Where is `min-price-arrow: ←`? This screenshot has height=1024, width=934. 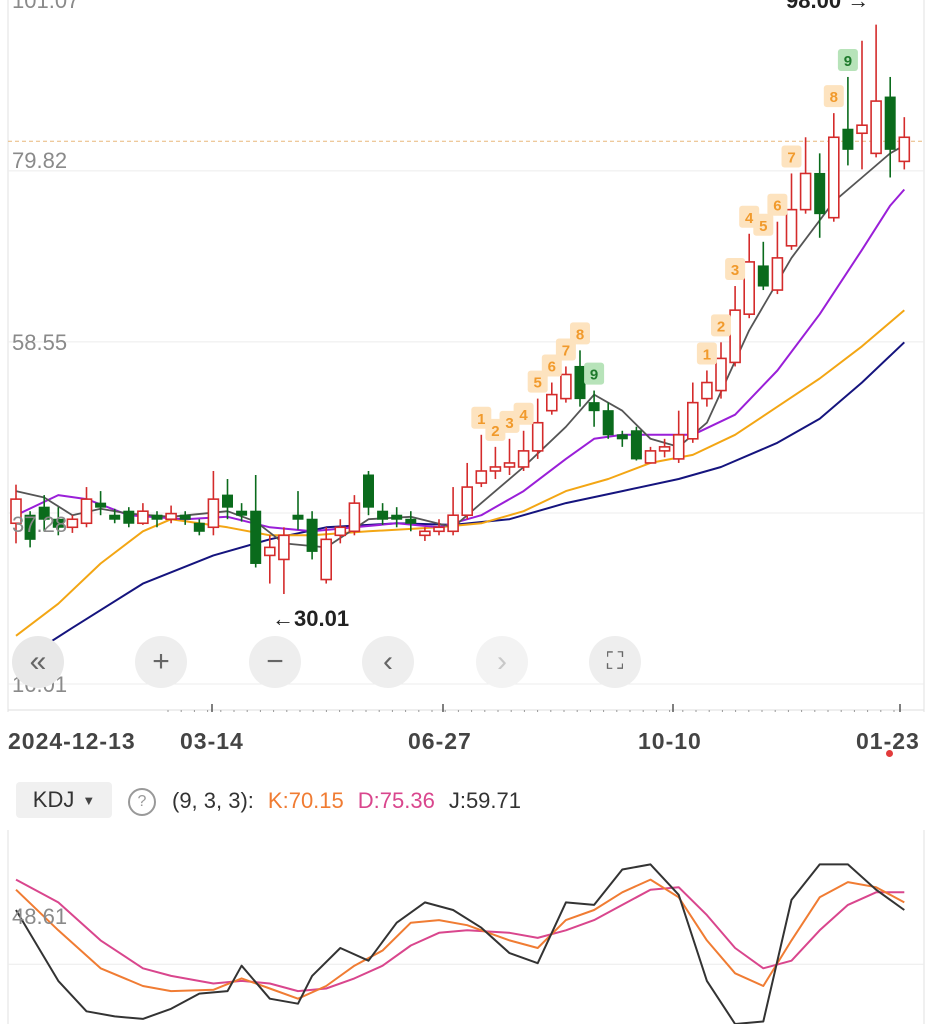 min-price-arrow: ← is located at coordinates (283, 618).